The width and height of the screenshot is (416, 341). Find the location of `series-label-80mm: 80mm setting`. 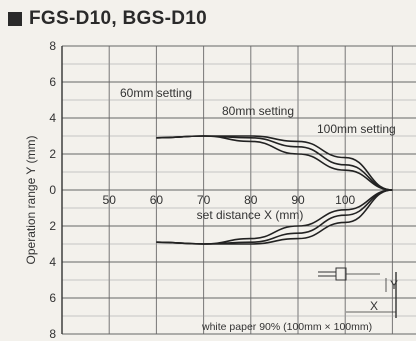

series-label-80mm: 80mm setting is located at coordinates (258, 111).